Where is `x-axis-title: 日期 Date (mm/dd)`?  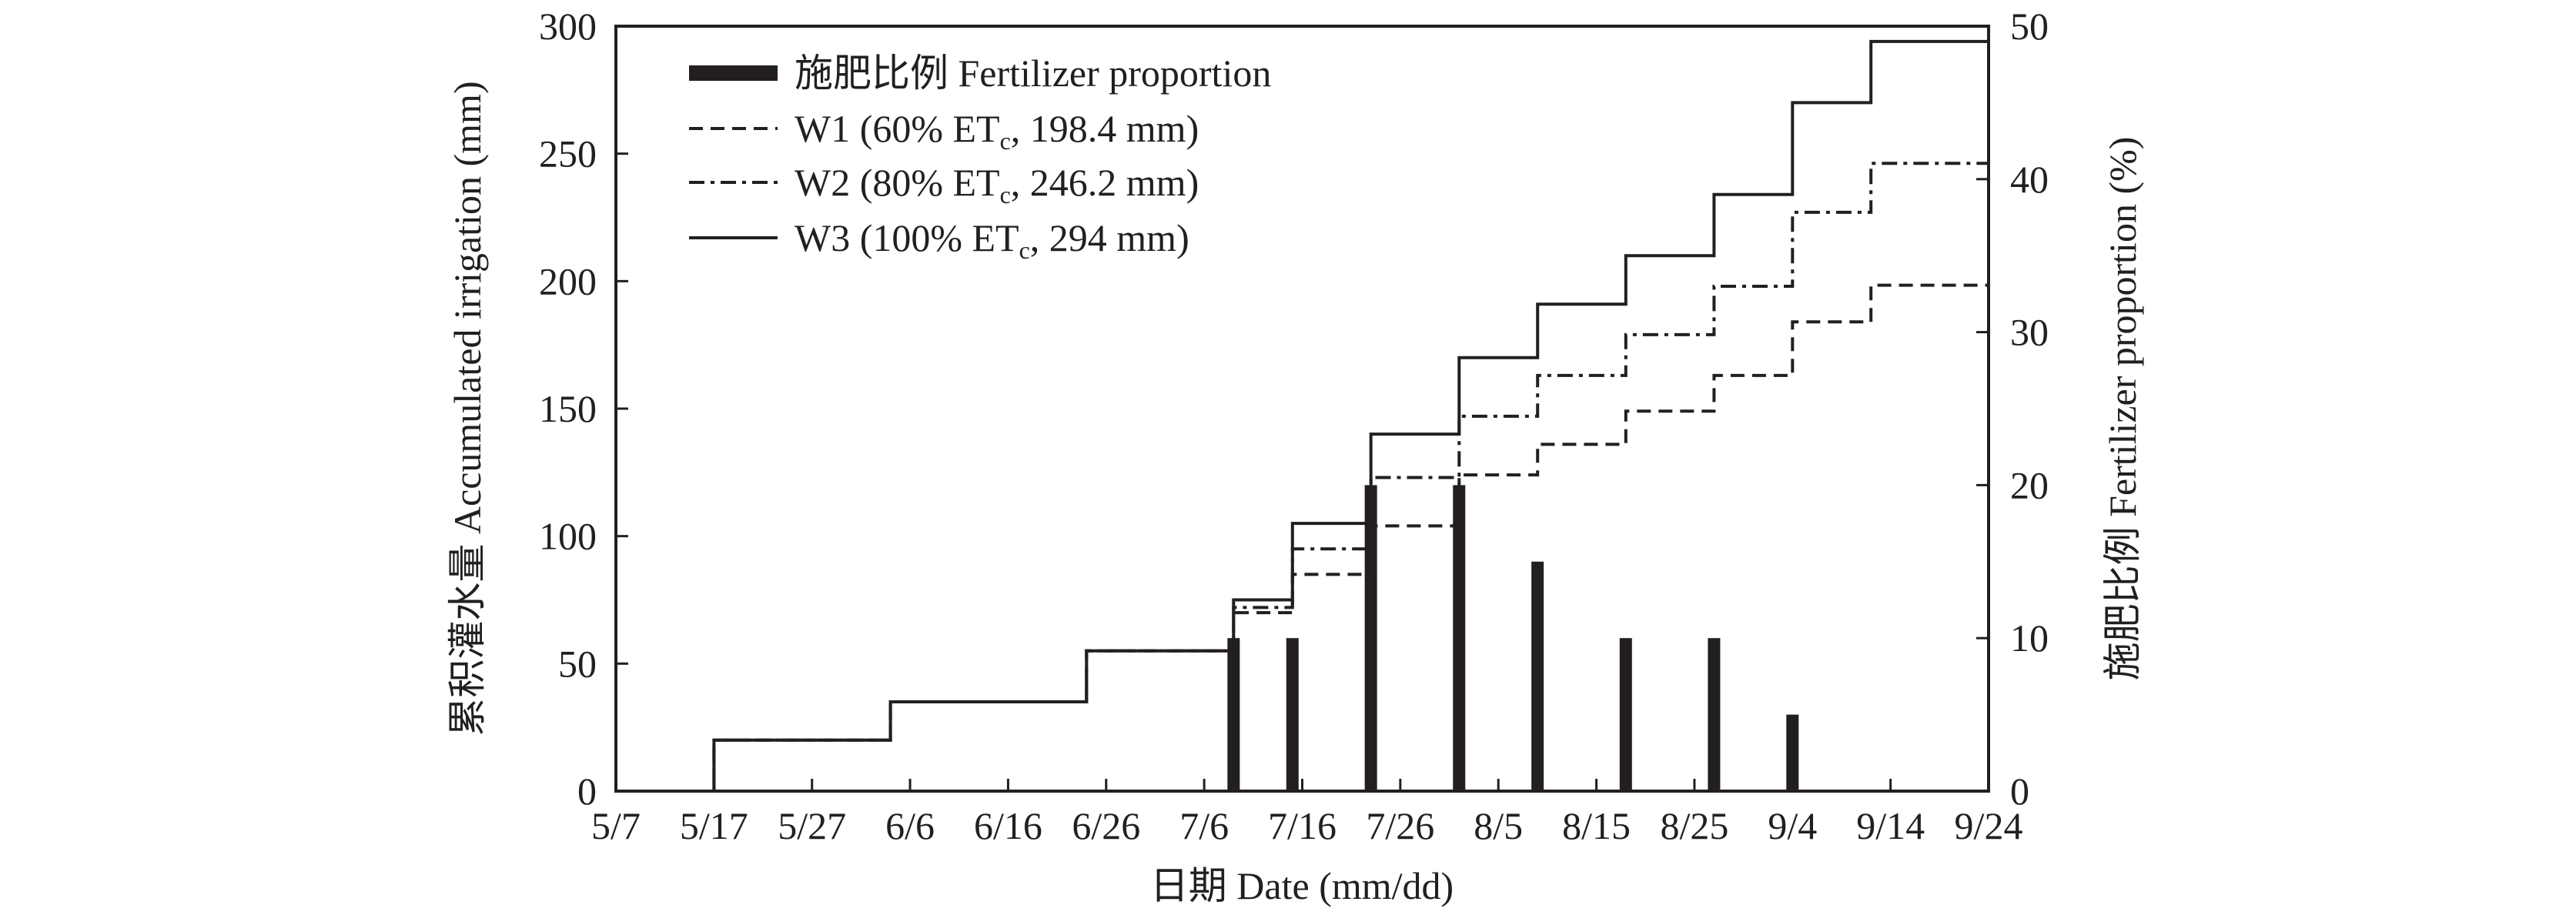
x-axis-title: 日期 Date (mm/dd) is located at coordinates (1302, 885).